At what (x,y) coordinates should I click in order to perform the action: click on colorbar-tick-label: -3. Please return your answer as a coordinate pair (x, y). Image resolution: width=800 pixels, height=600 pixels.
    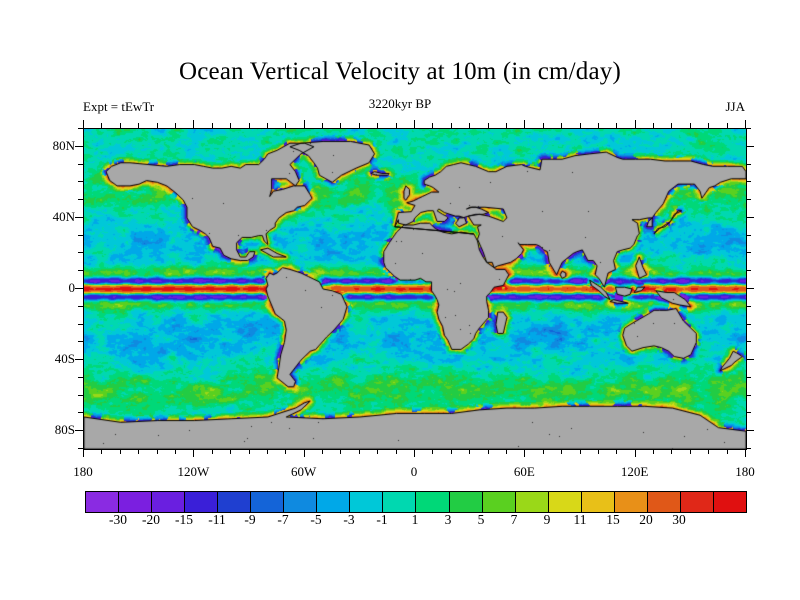
    Looking at the image, I should click on (349, 519).